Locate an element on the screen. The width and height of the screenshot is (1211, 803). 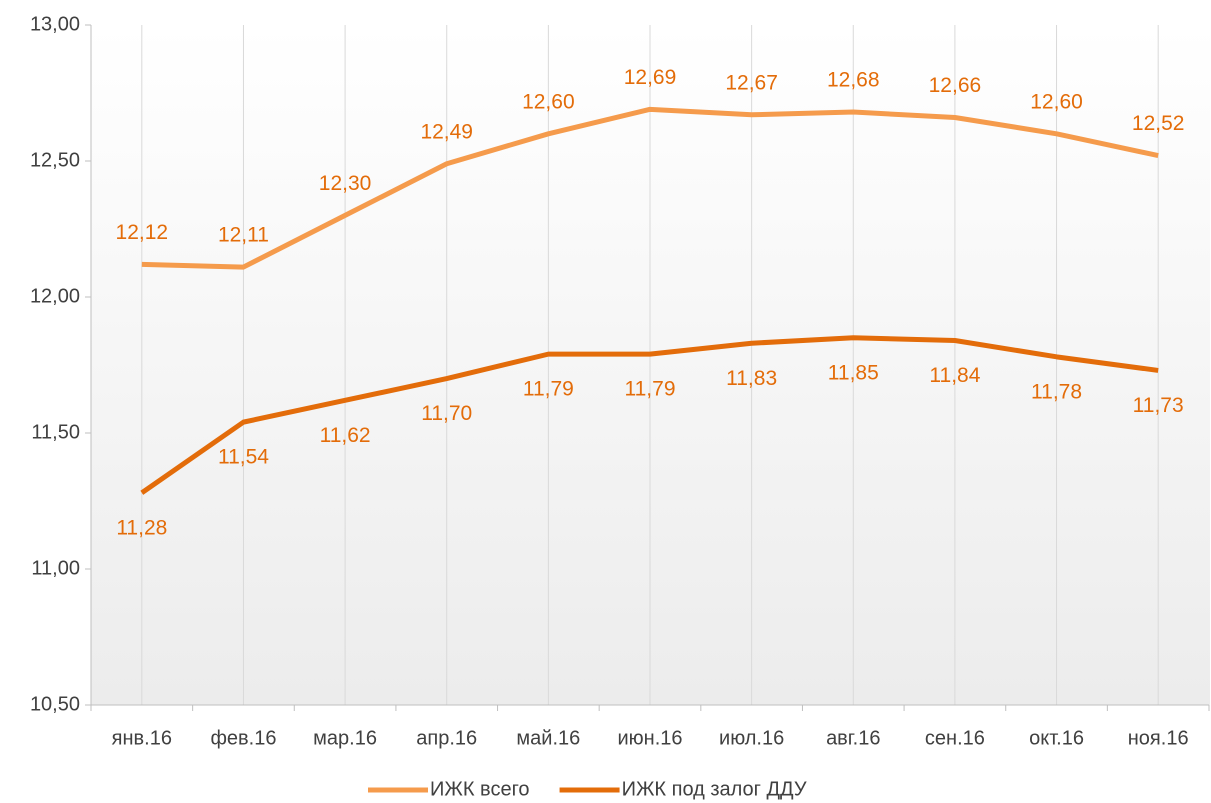
y-tick-label: 11,00 is located at coordinates (55, 568).